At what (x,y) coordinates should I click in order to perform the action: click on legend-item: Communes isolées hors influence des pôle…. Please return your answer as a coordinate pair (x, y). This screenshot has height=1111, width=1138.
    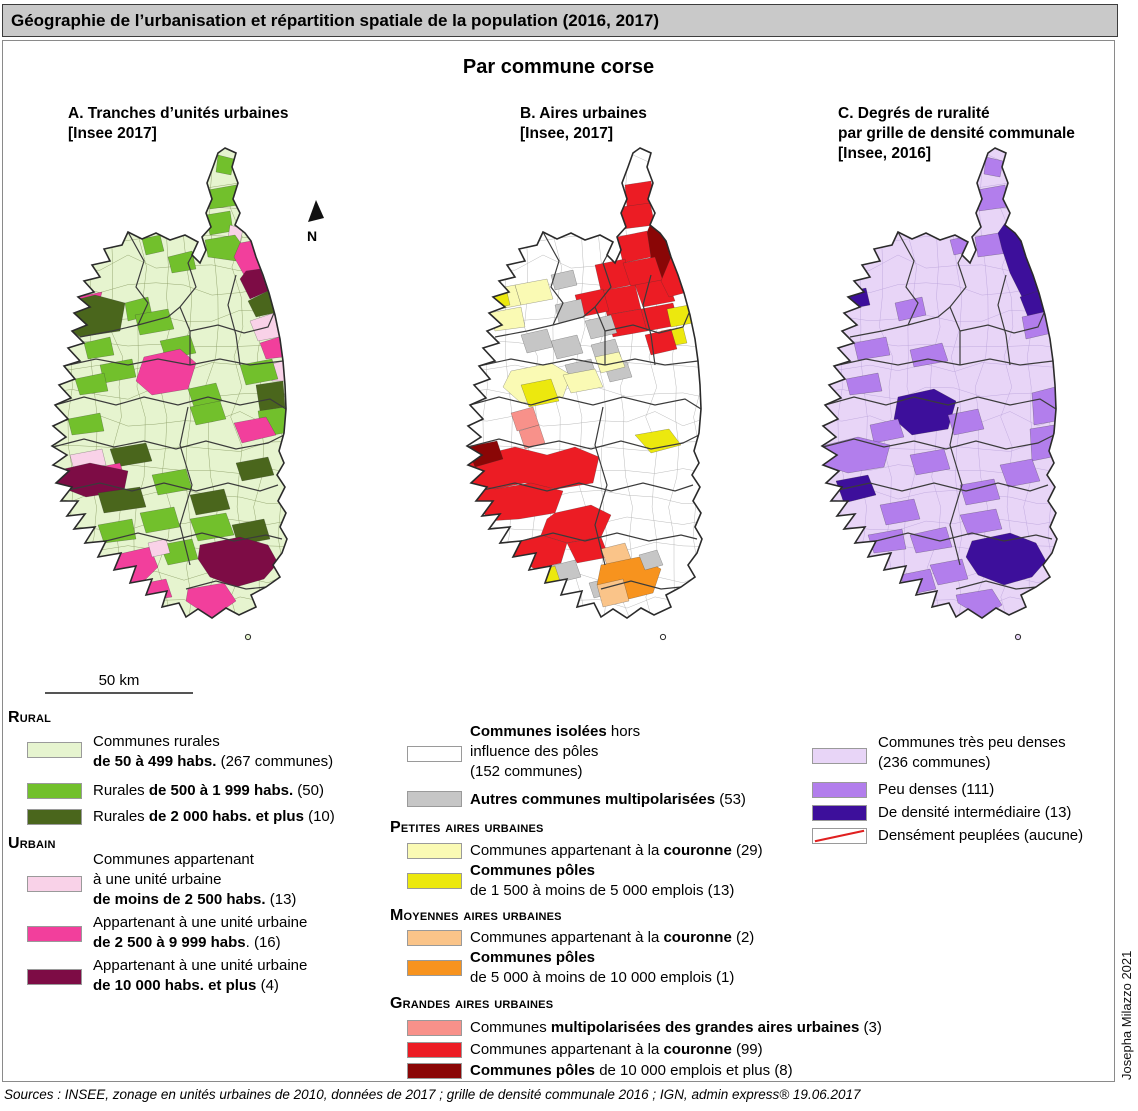
    Looking at the image, I should click on (670, 752).